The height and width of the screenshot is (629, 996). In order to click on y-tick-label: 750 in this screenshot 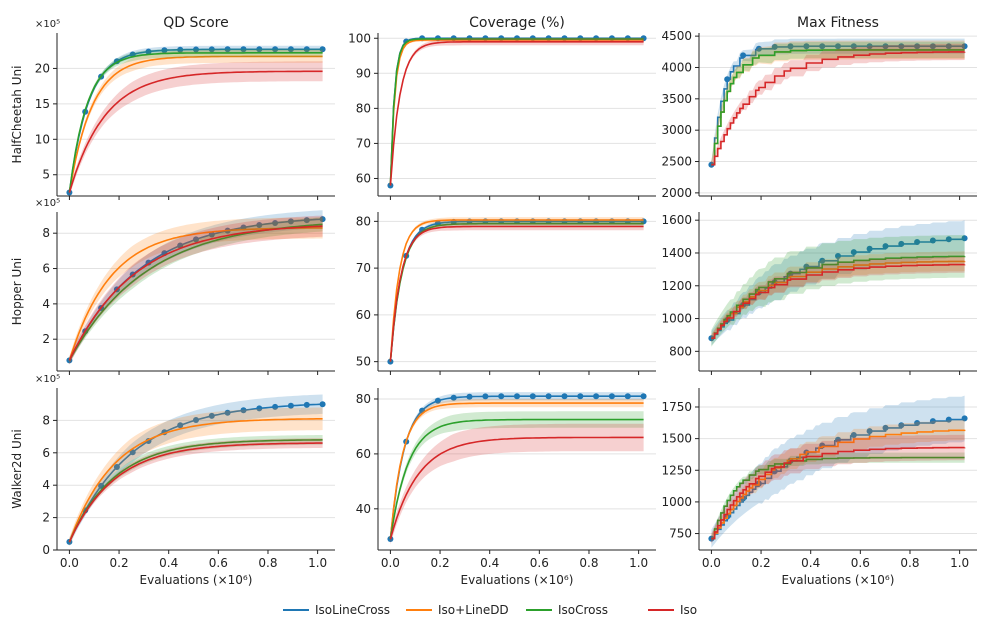, I will do `click(680, 534)`.